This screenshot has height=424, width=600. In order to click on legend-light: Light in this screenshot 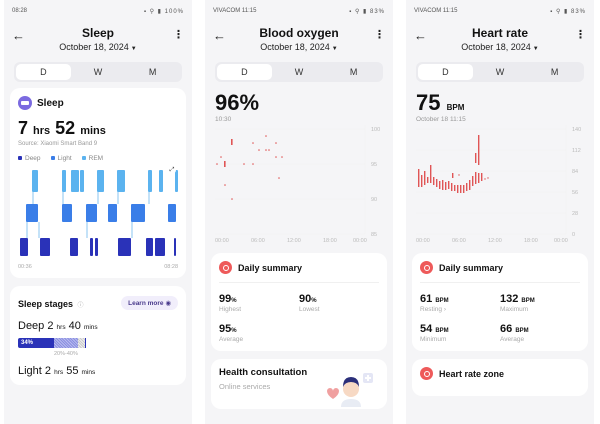, I will do `click(61, 158)`.